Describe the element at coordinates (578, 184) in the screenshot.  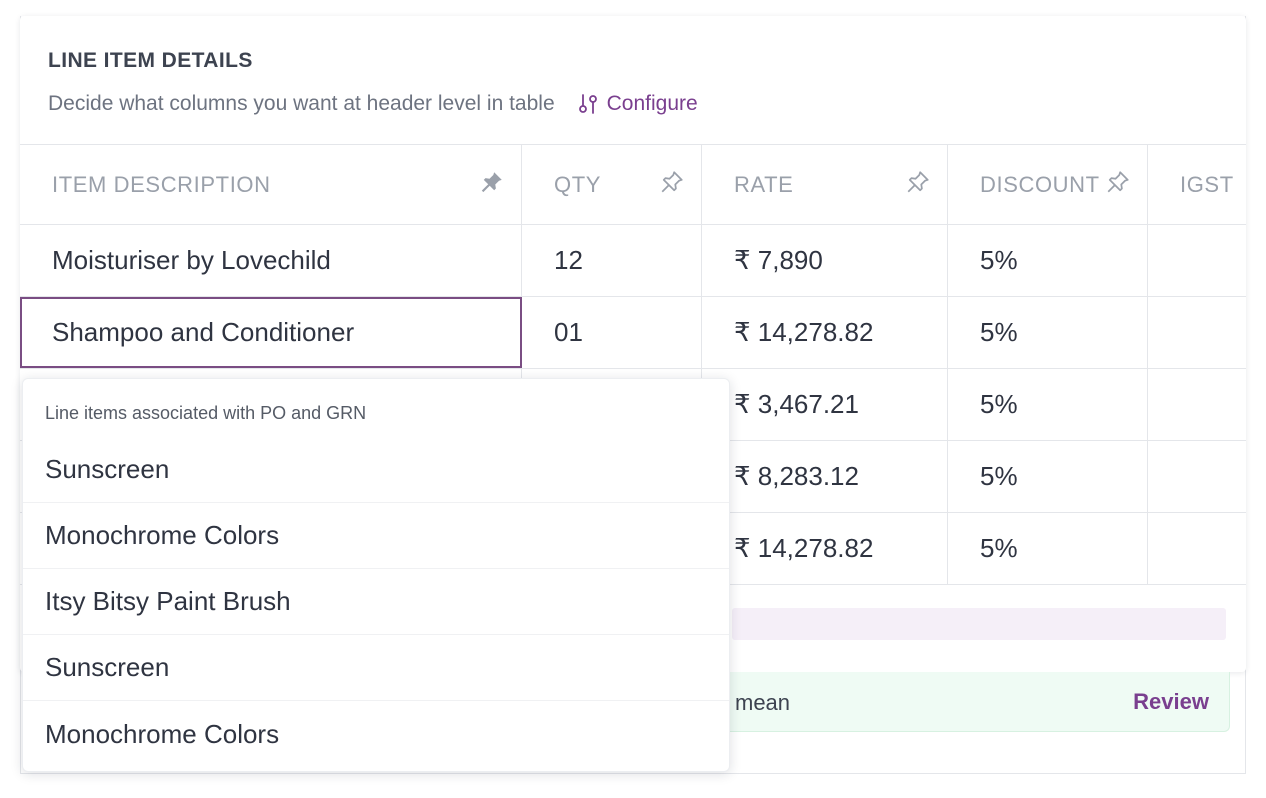
I see `column-header-label: QTY` at that location.